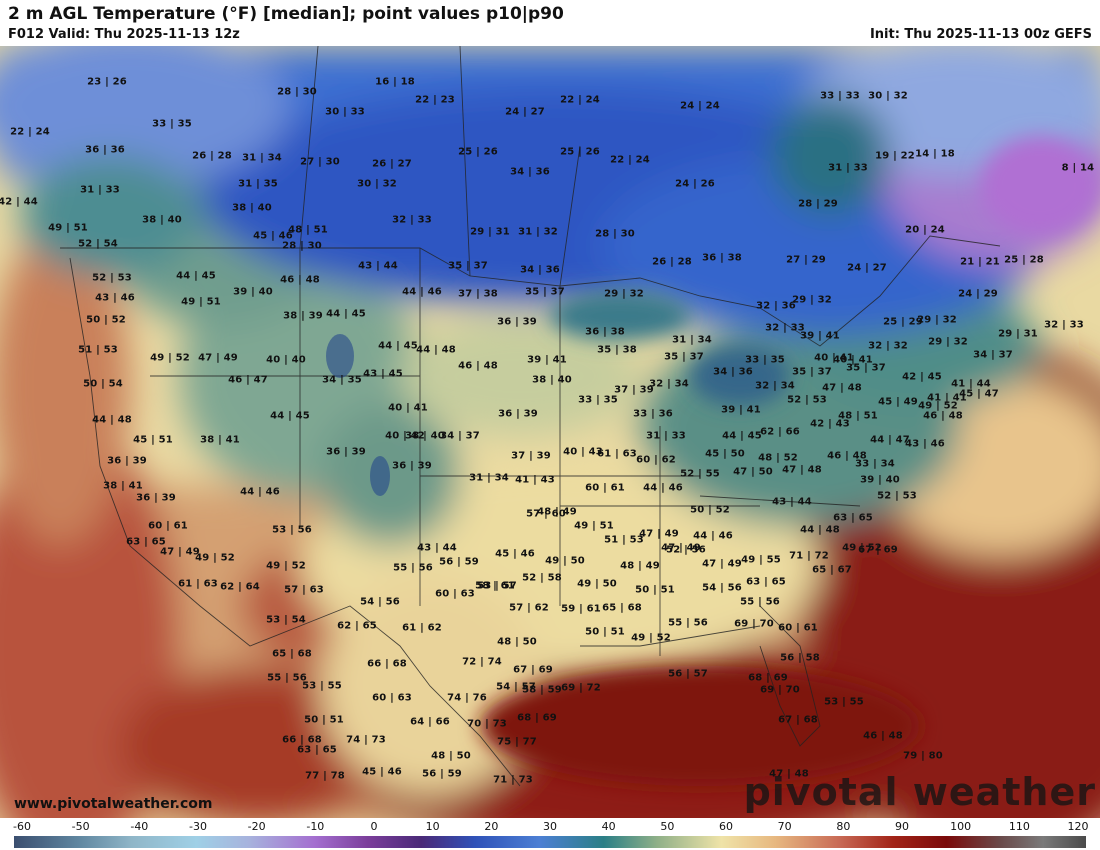 This screenshot has width=1100, height=850. I want to click on point-value-label: 31 | 32, so click(538, 232).